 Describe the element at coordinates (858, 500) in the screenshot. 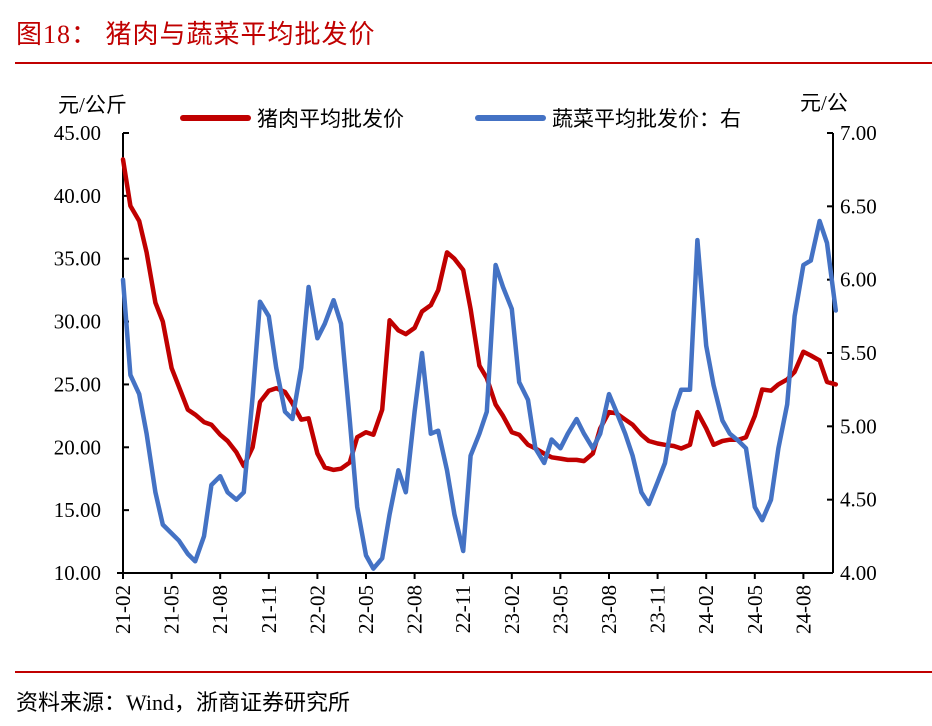

I see `right-tick-label: 4.50` at that location.